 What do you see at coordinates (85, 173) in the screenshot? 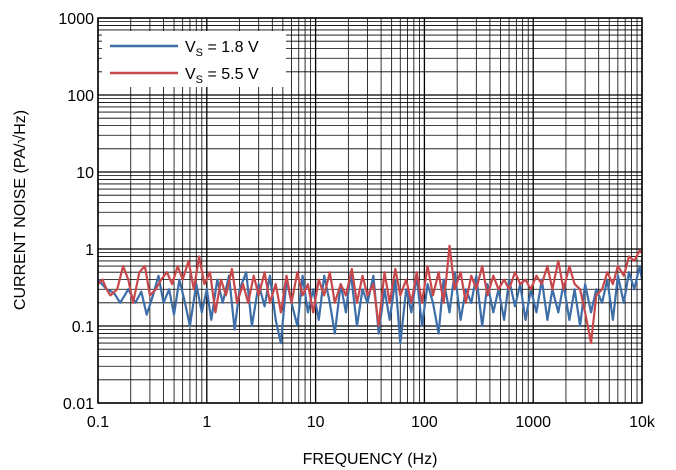
I see `y-tick-label: 10` at bounding box center [85, 173].